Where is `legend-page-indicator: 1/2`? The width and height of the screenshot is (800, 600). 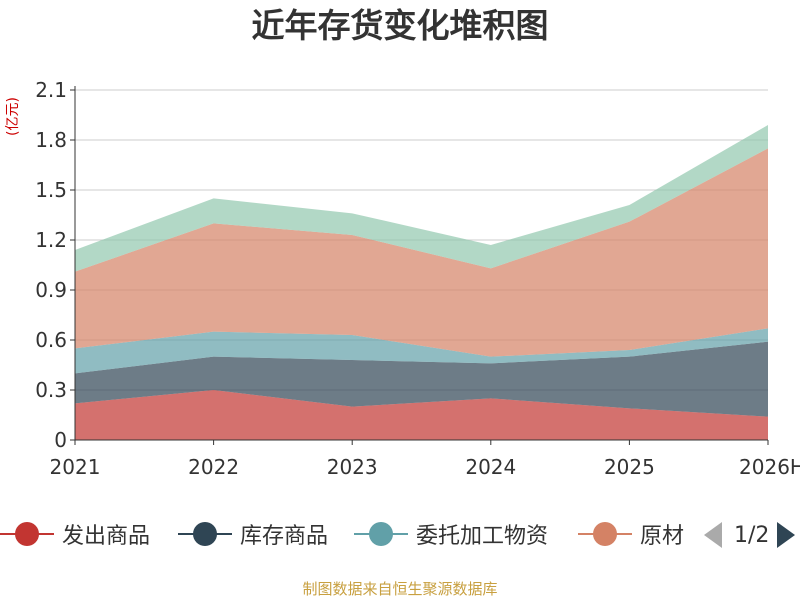
legend-page-indicator: 1/2 is located at coordinates (752, 535).